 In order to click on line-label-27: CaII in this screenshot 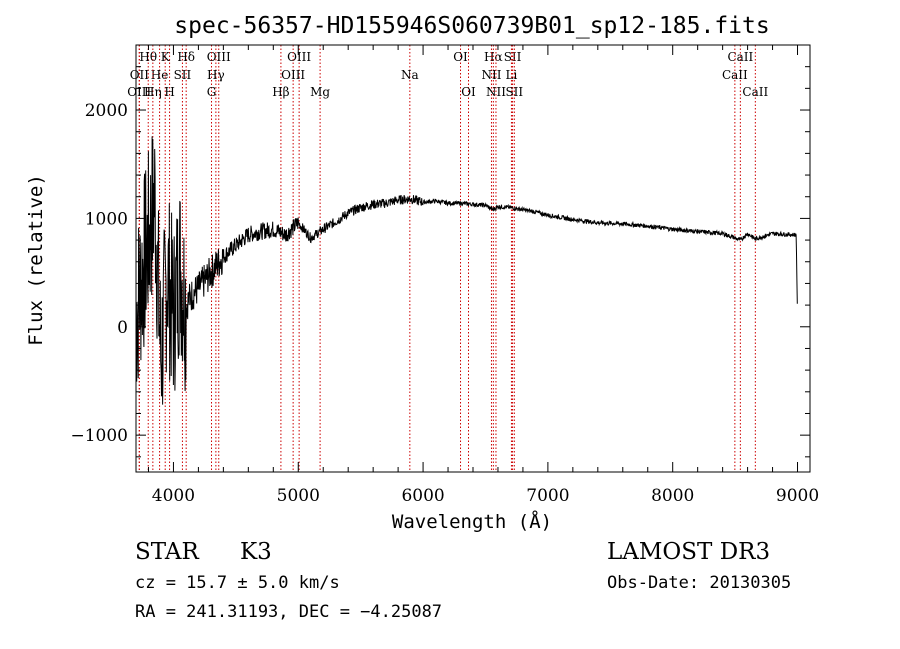, I will do `click(755, 92)`.